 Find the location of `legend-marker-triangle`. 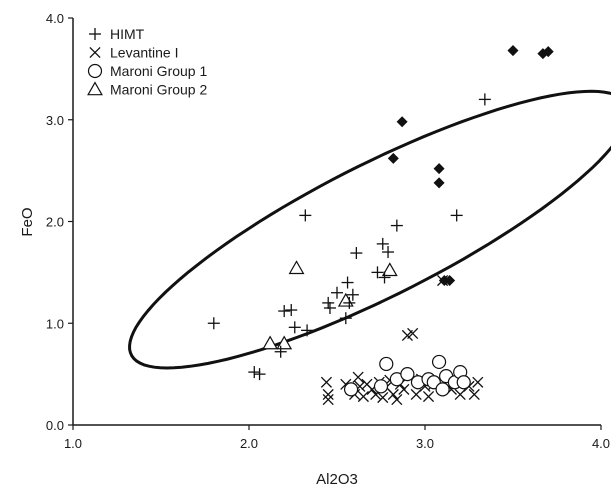

legend-marker-triangle is located at coordinates (95, 88).